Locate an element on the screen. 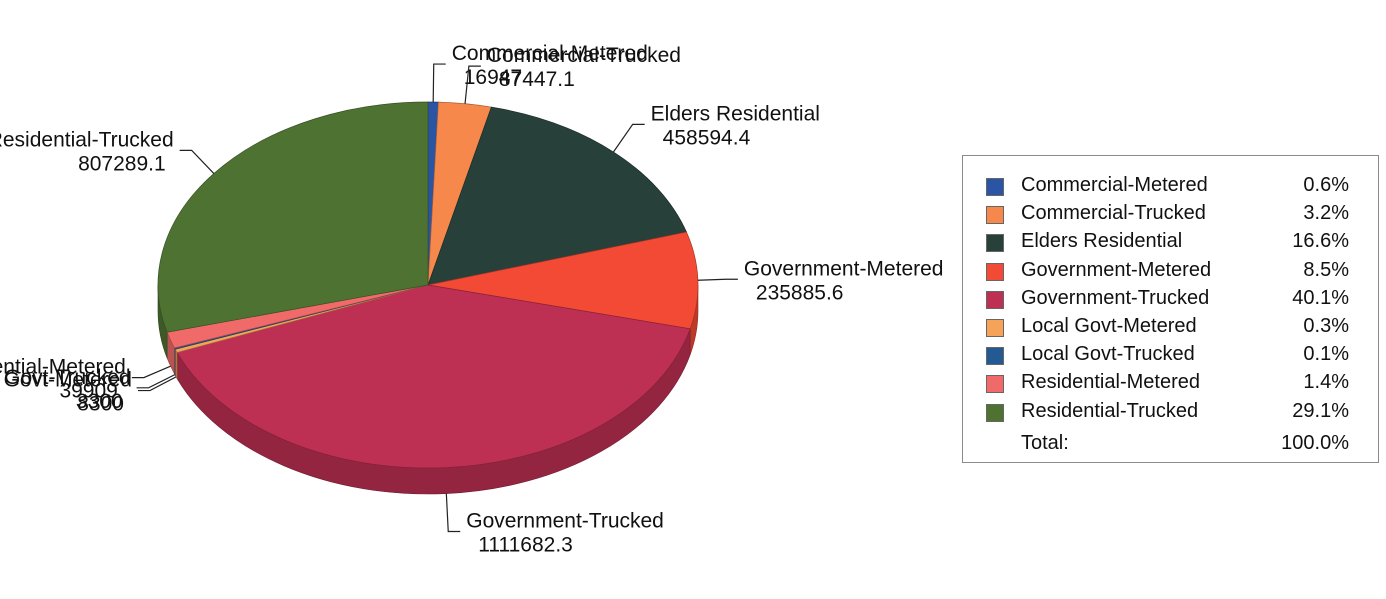 Image resolution: width=1386 pixels, height=599 pixels. legend-total-row: Total: 100.0% is located at coordinates (1173, 446).